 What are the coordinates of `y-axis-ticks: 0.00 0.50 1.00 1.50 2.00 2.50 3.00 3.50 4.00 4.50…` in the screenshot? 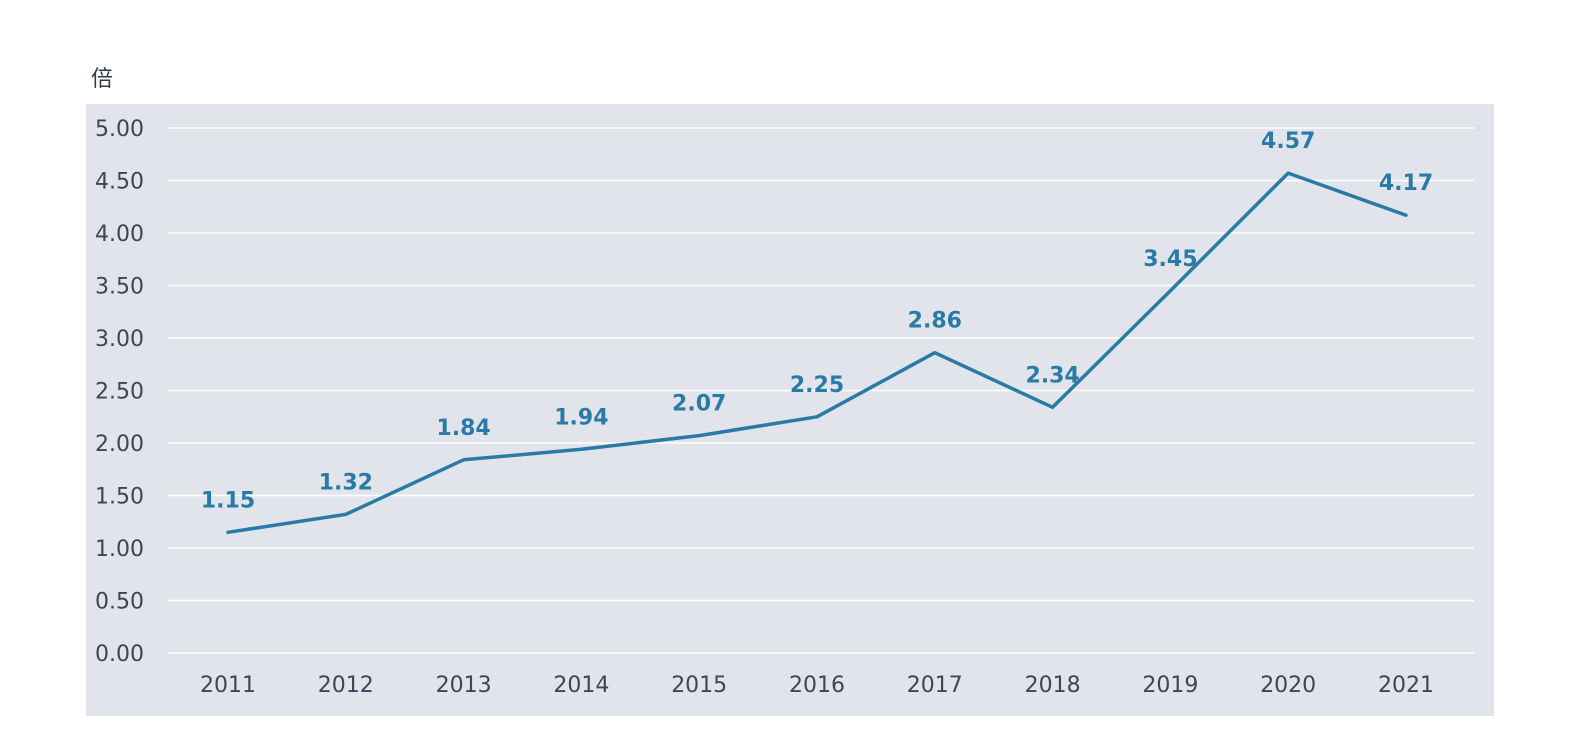 It's located at (119, 392).